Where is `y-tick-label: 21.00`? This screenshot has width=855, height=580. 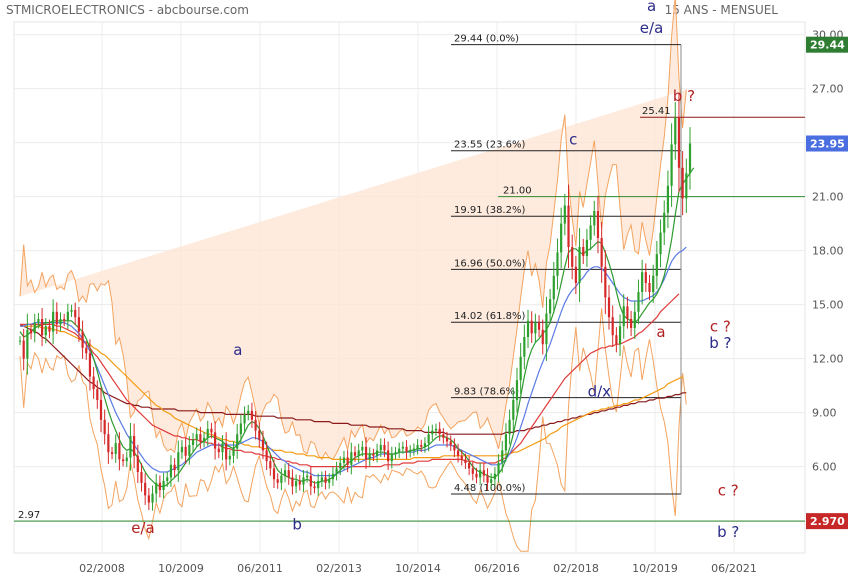
y-tick-label: 21.00 is located at coordinates (828, 197).